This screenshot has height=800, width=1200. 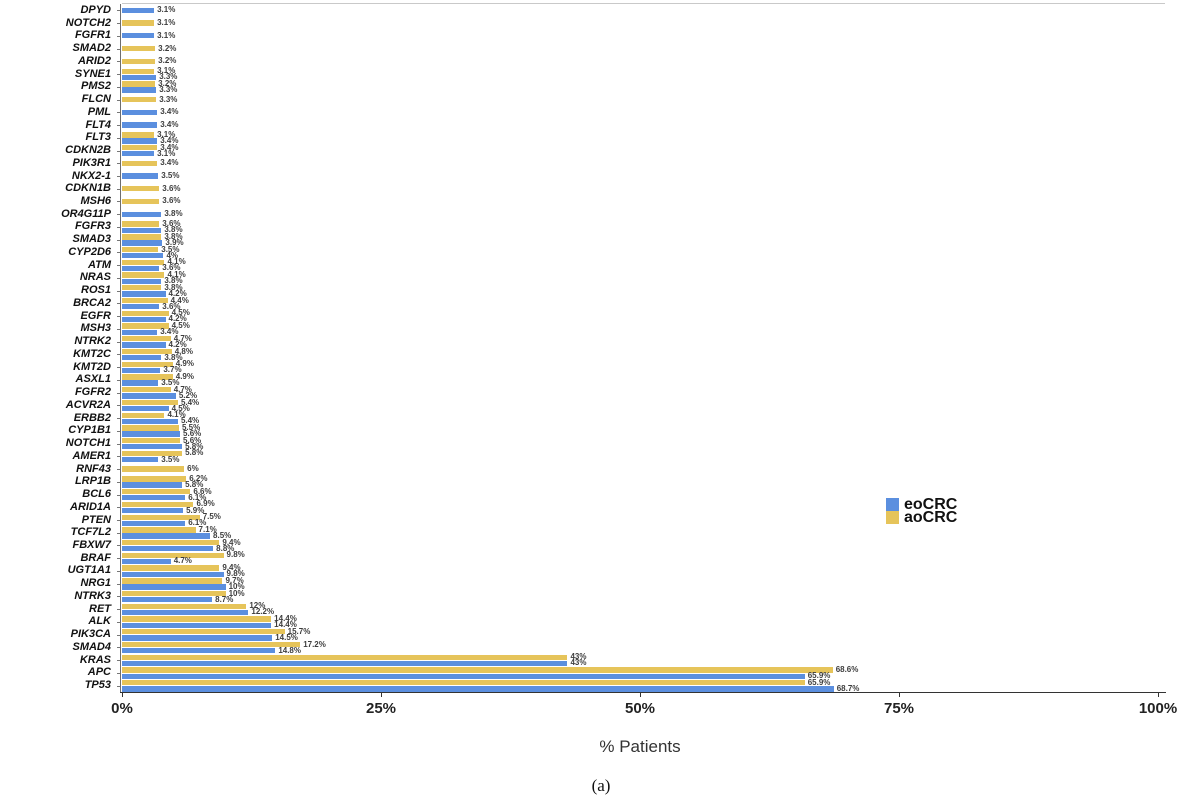 What do you see at coordinates (162, 485) in the screenshot?
I see `bar-eocrc: 5.8%` at bounding box center [162, 485].